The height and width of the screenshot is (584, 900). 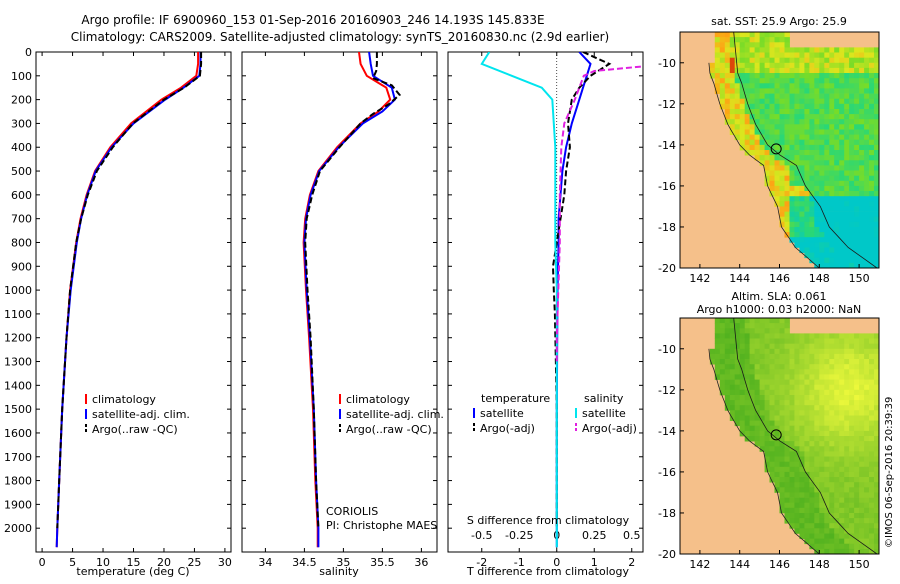 I want to click on imos-timestamp: ©IMOS 06-Sep-2016 20:39:39, so click(x=889, y=472).